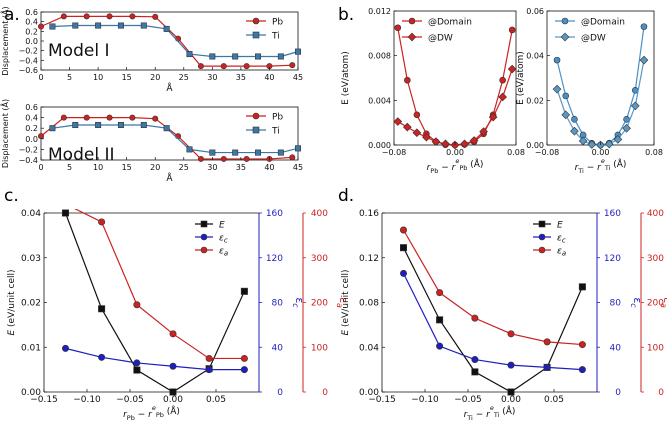 Image resolution: width=667 pixels, height=432 pixels. I want to click on red-tick-label: 100, so click(655, 348).